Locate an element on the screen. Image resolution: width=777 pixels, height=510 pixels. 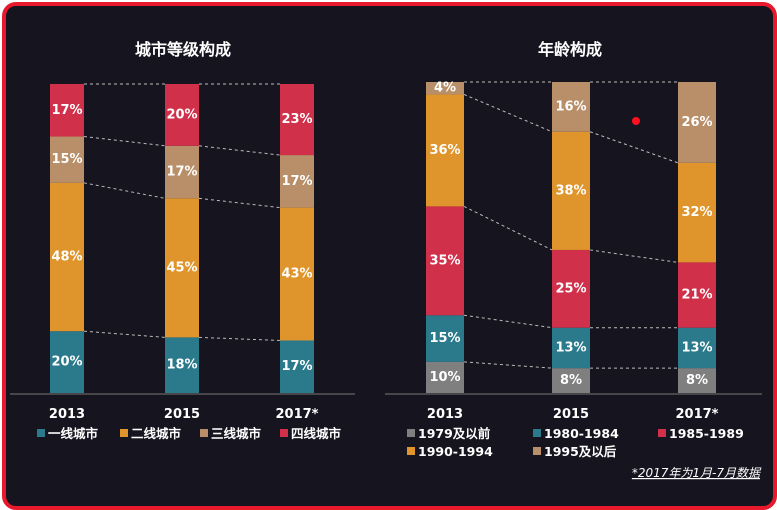
data-label: 32% is located at coordinates (696, 212).